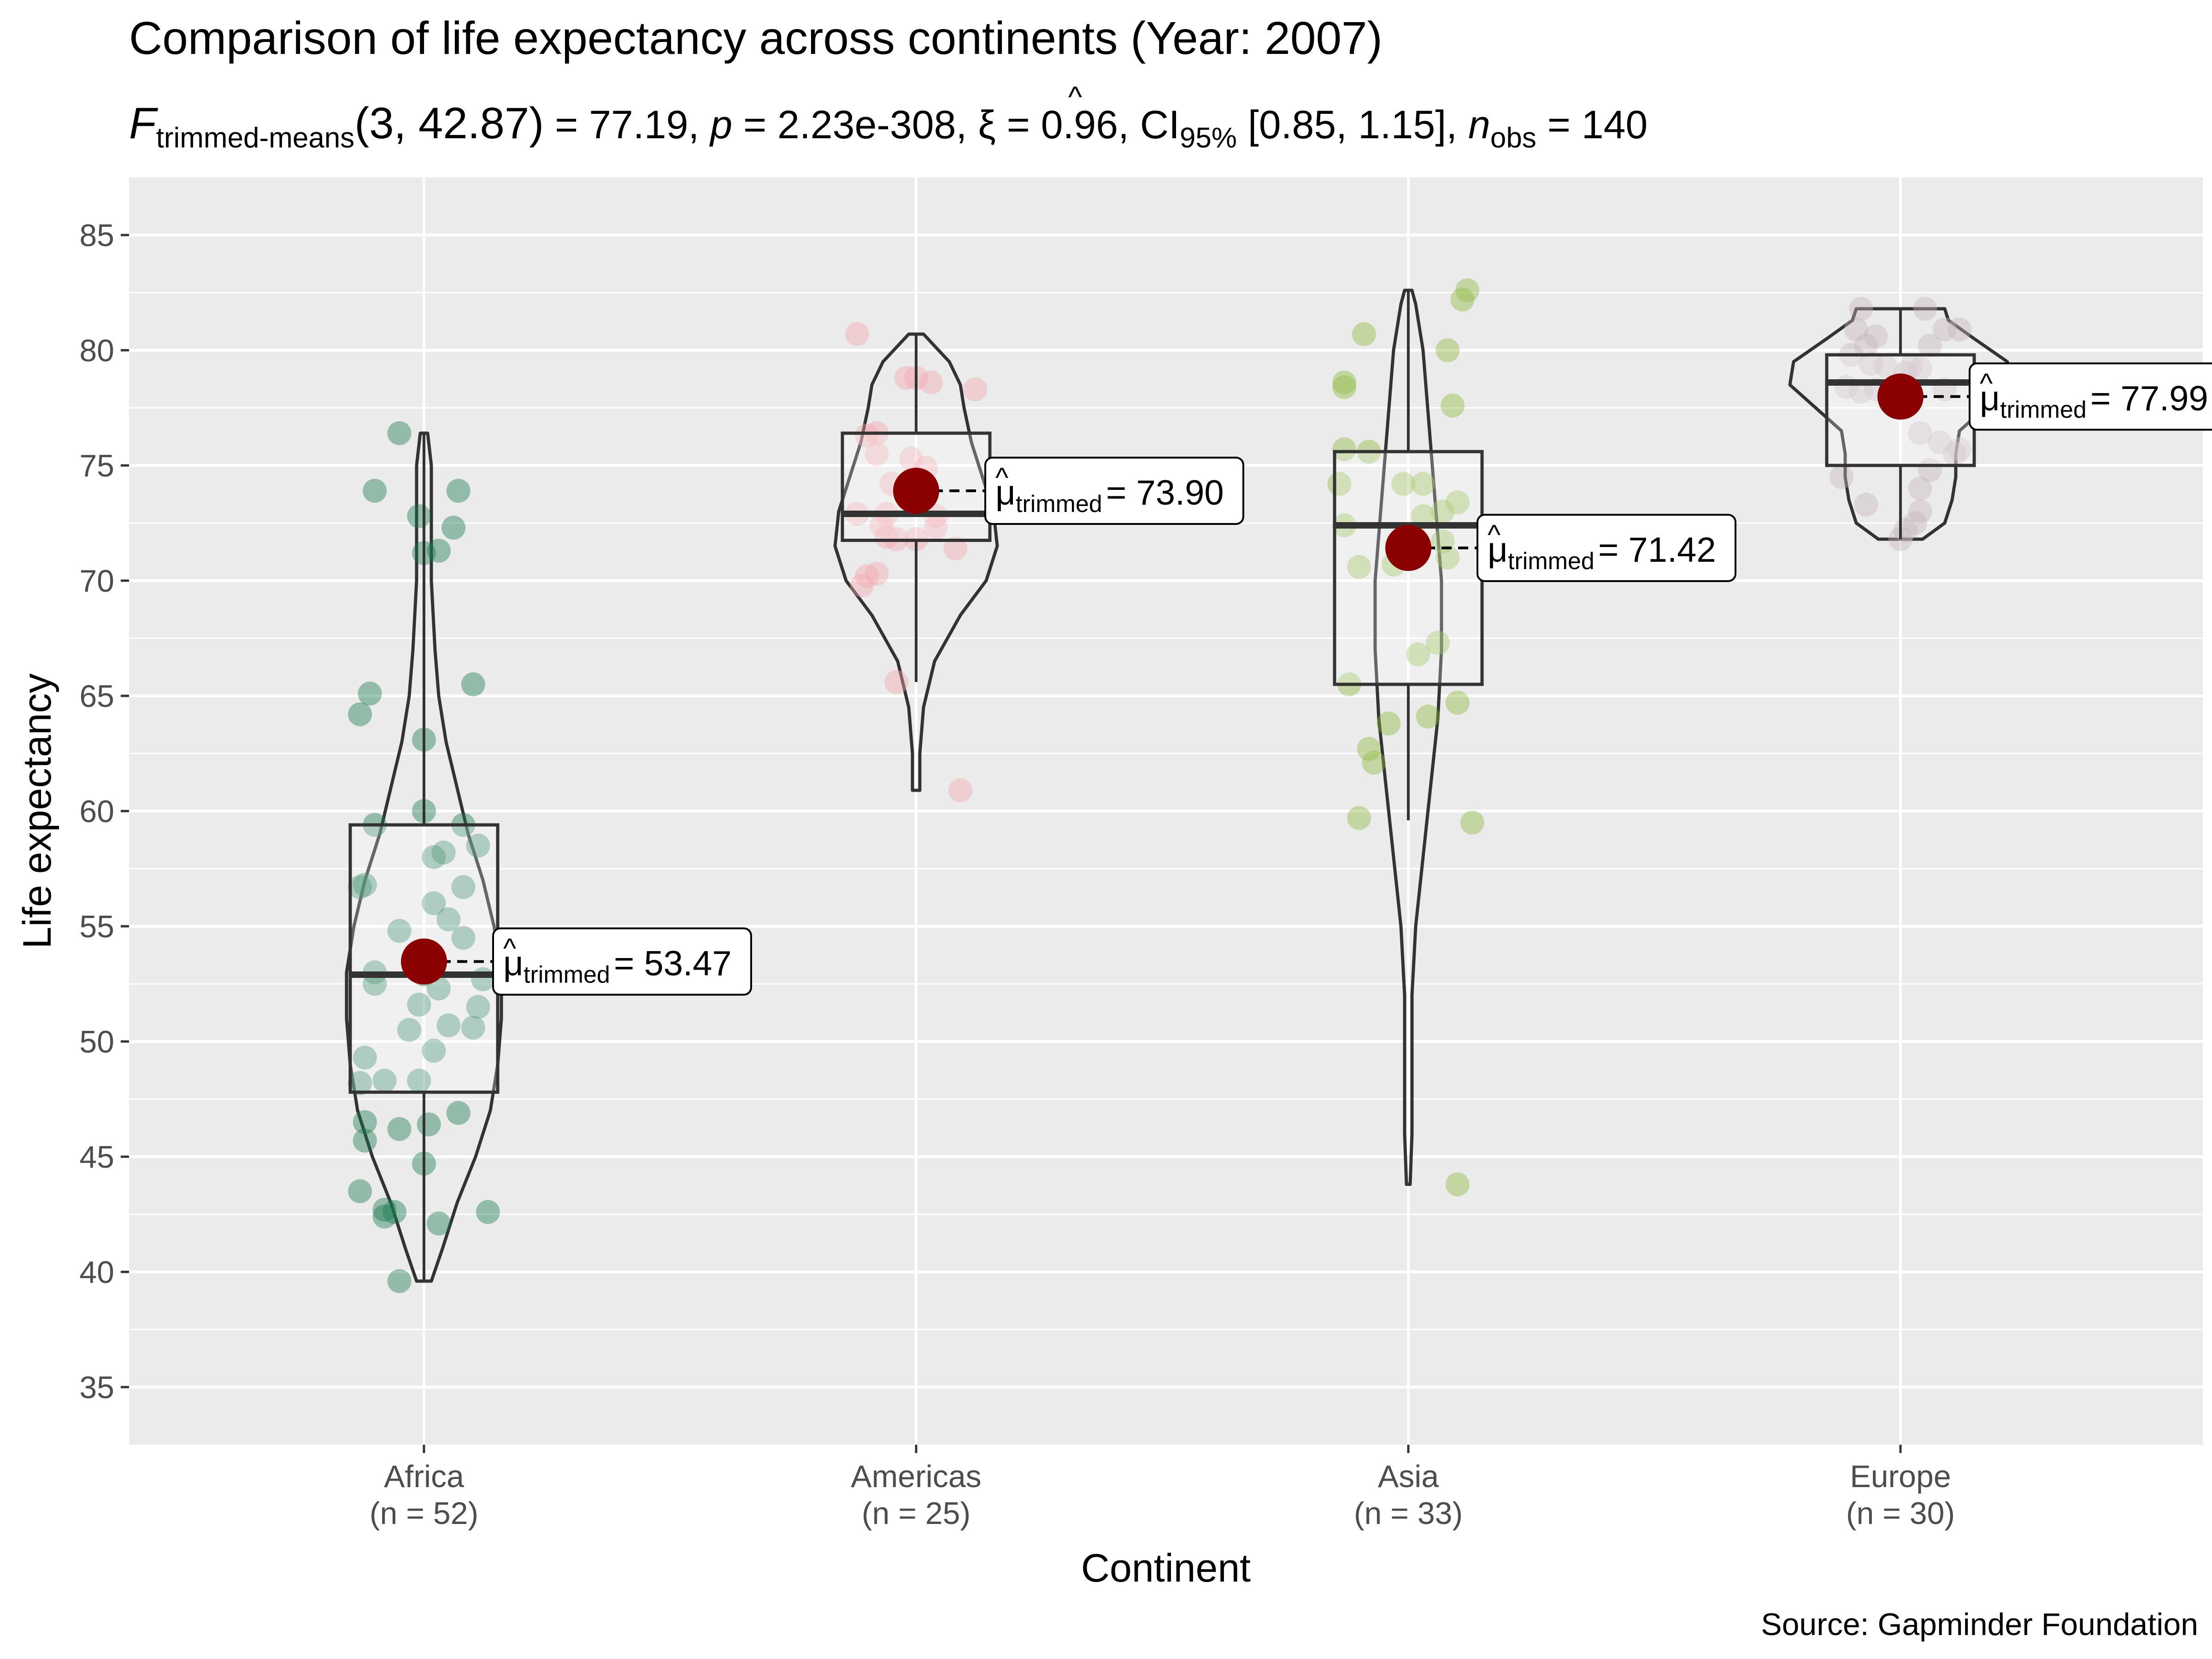  What do you see at coordinates (1979, 1624) in the screenshot?
I see `caption: Source: Gapminder Foundation` at bounding box center [1979, 1624].